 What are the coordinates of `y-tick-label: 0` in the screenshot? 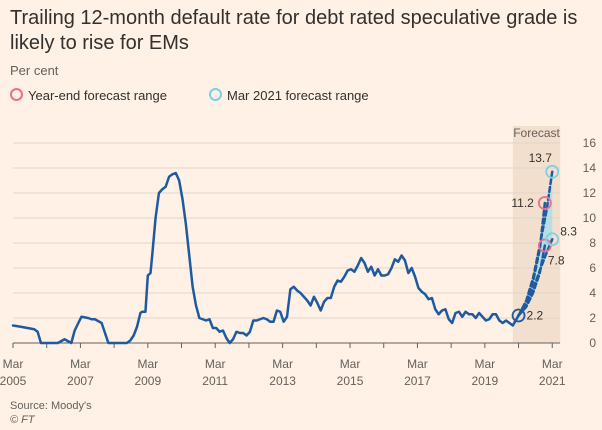 It's located at (592, 343).